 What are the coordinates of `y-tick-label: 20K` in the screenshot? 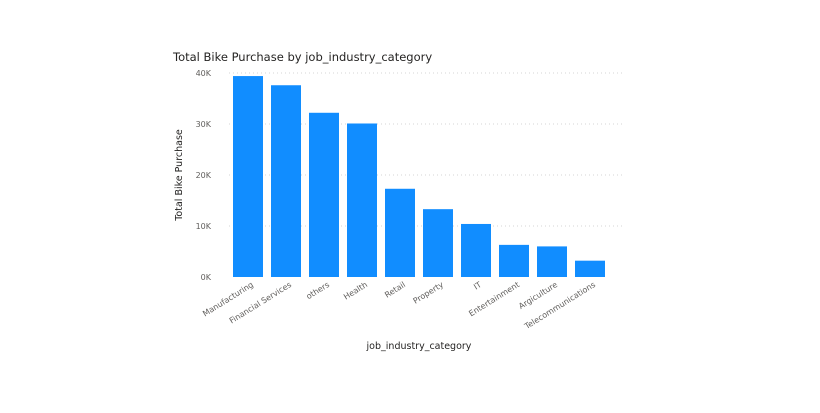 It's located at (204, 175).